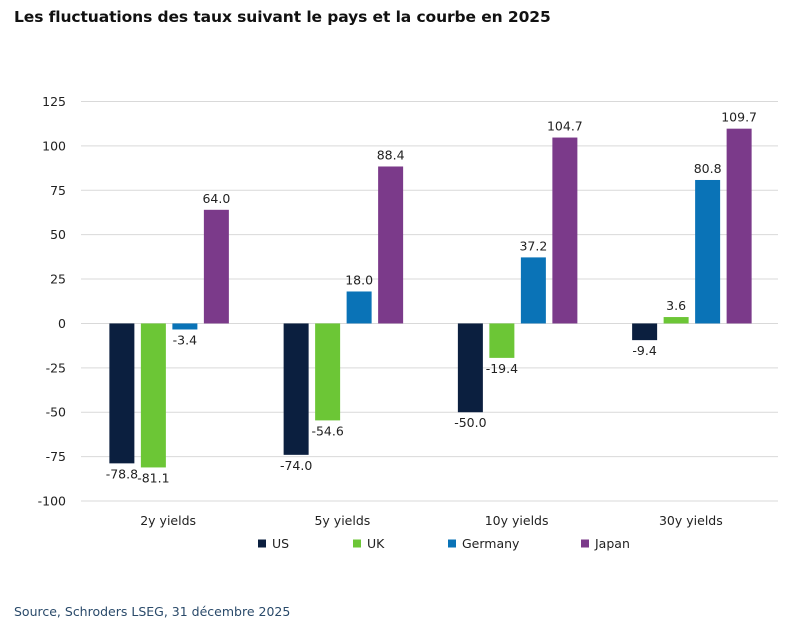 This screenshot has height=627, width=791. Describe the element at coordinates (262, 543) in the screenshot. I see `legend-swatch-us` at that location.